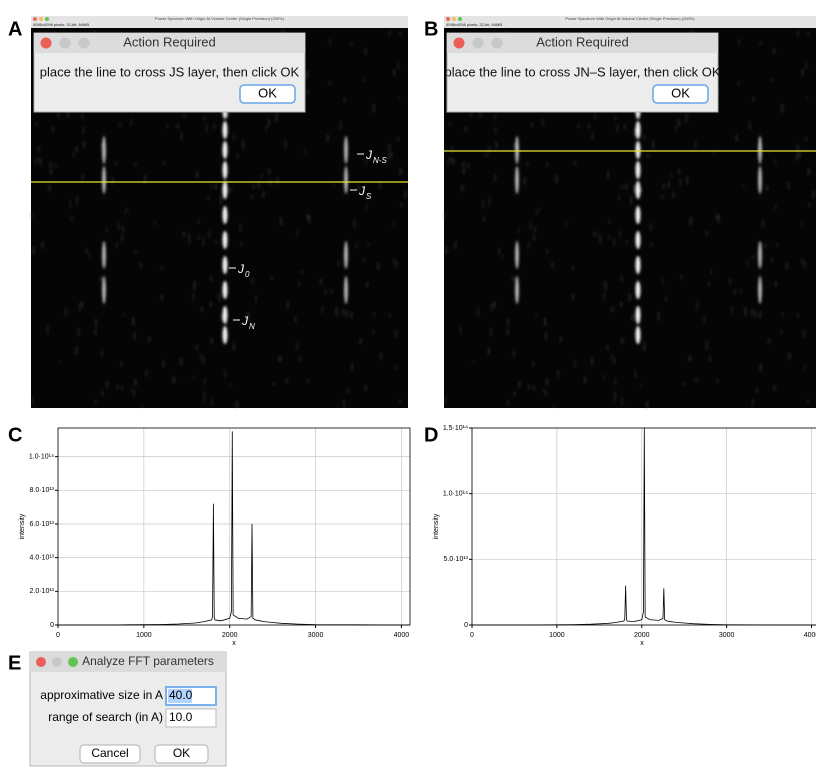 The height and width of the screenshot is (767, 816). I want to click on y-tick-label: 8.0·10¹³, so click(41, 490).